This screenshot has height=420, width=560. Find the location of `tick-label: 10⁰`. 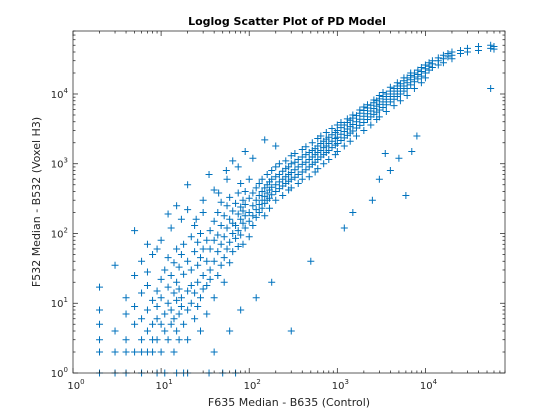

tick-label: 10⁰ is located at coordinates (59, 373).